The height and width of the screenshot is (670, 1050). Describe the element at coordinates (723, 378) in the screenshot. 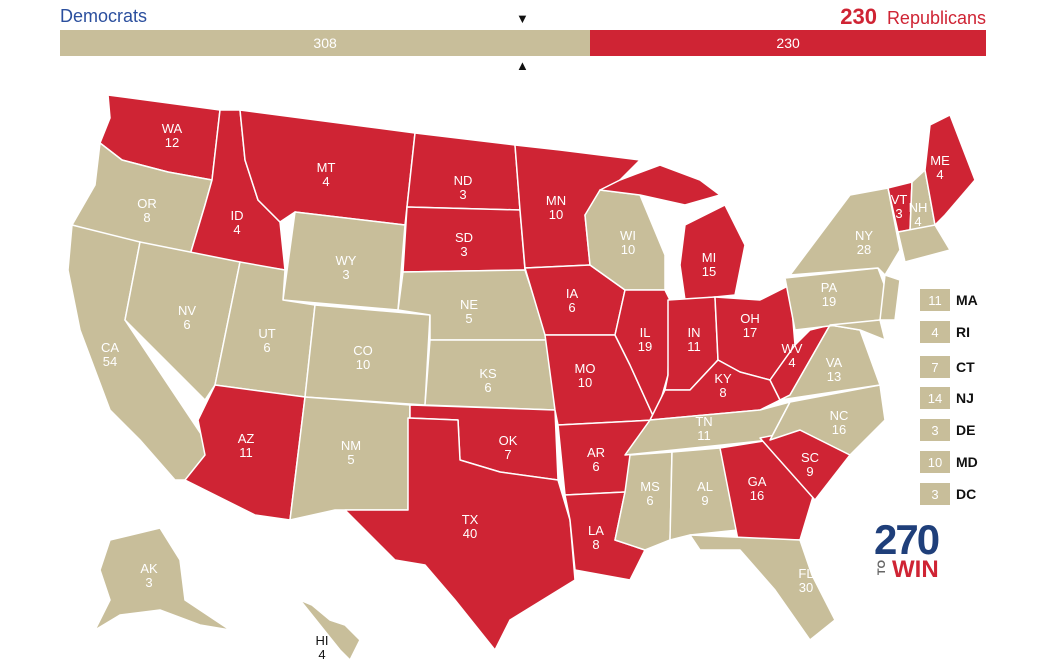

I see `state-label-ky: KY` at that location.